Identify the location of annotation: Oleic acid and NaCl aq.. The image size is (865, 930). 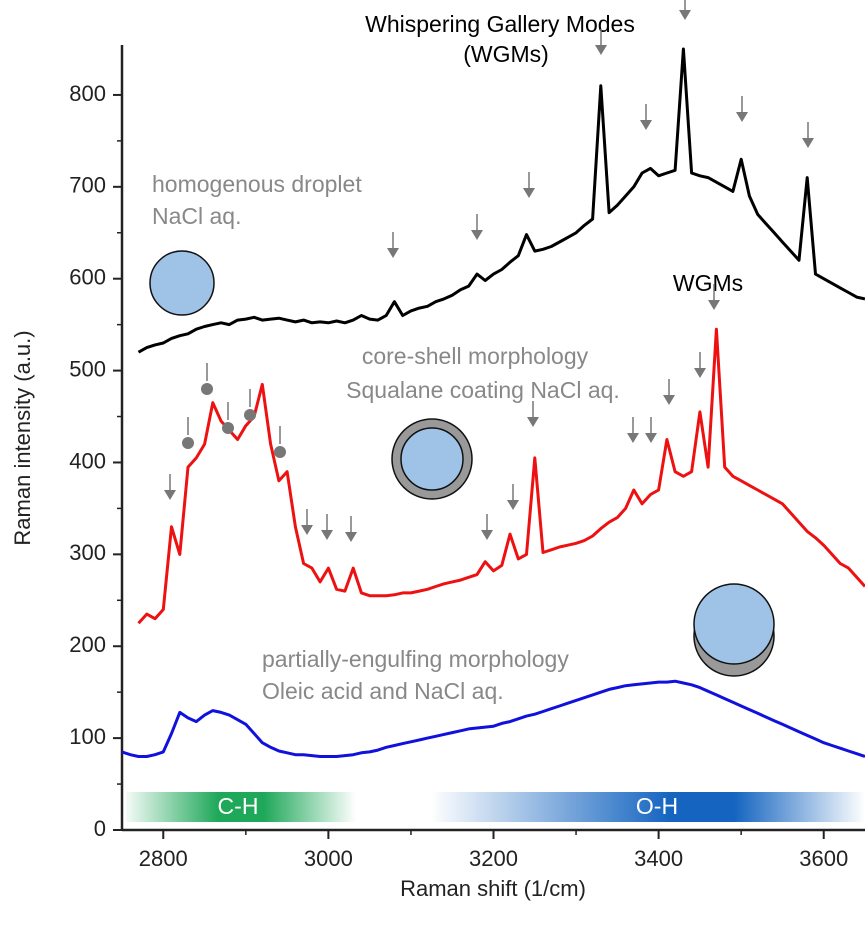
(383, 691).